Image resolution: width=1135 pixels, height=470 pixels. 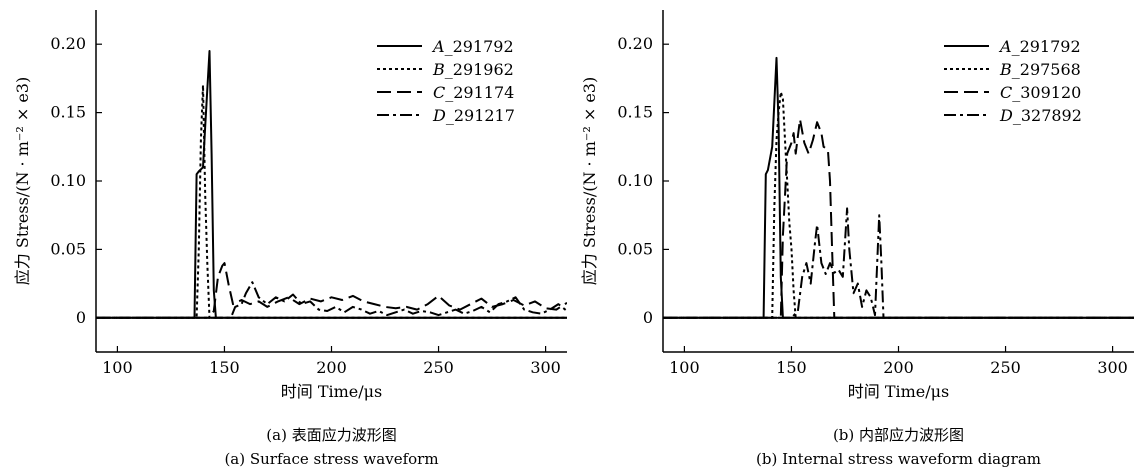 What do you see at coordinates (473, 115) in the screenshot?
I see `legend-label: D_291217` at bounding box center [473, 115].